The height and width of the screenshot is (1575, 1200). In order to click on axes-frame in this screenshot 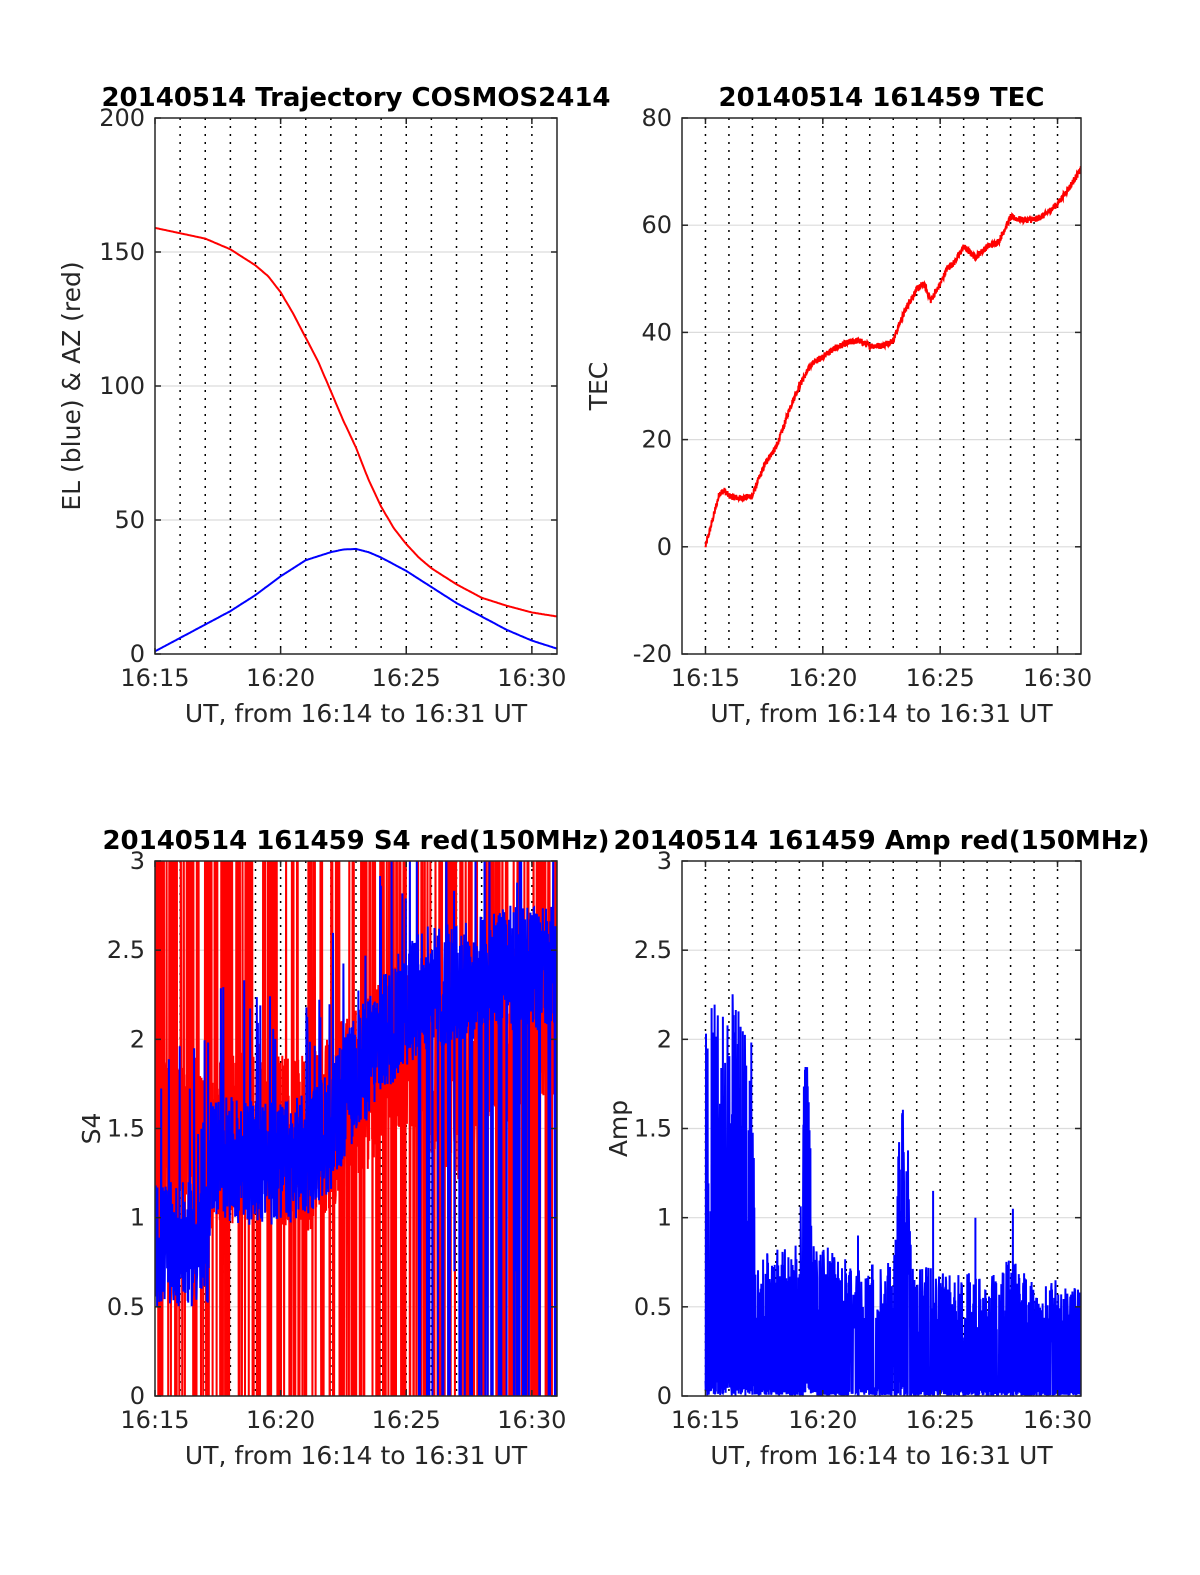, I will do `click(881, 386)`.